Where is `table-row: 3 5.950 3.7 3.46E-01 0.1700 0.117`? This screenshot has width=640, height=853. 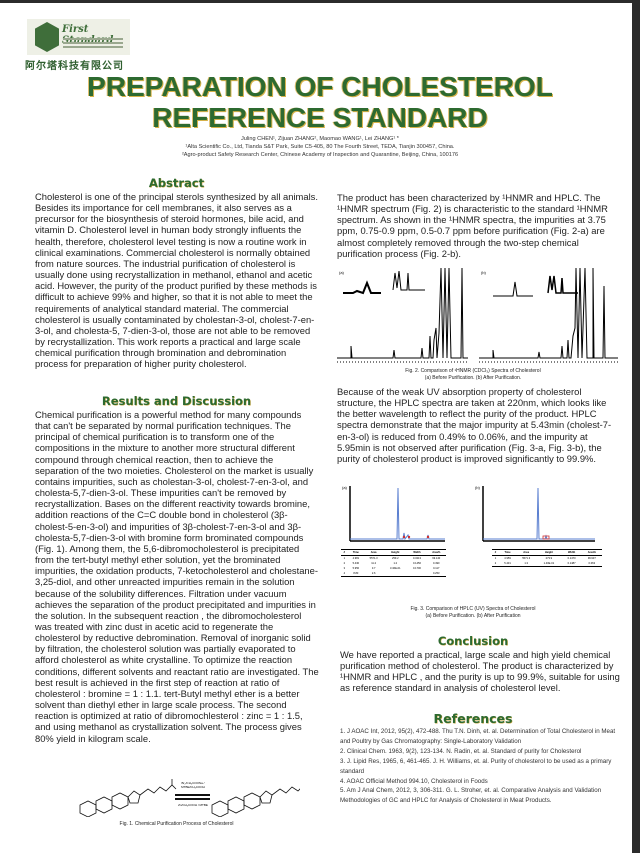
table-row: 3 5.950 3.7 3.46E-01 0.1700 0.117 is located at coordinates (393, 568).